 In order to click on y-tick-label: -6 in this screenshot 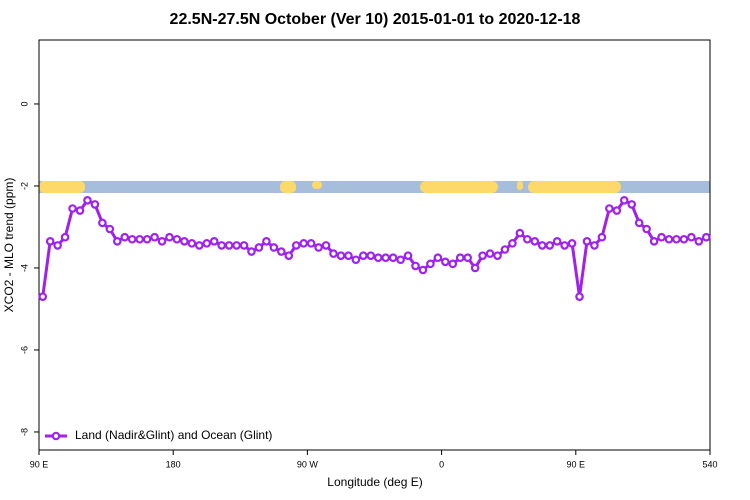, I will do `click(24, 350)`.